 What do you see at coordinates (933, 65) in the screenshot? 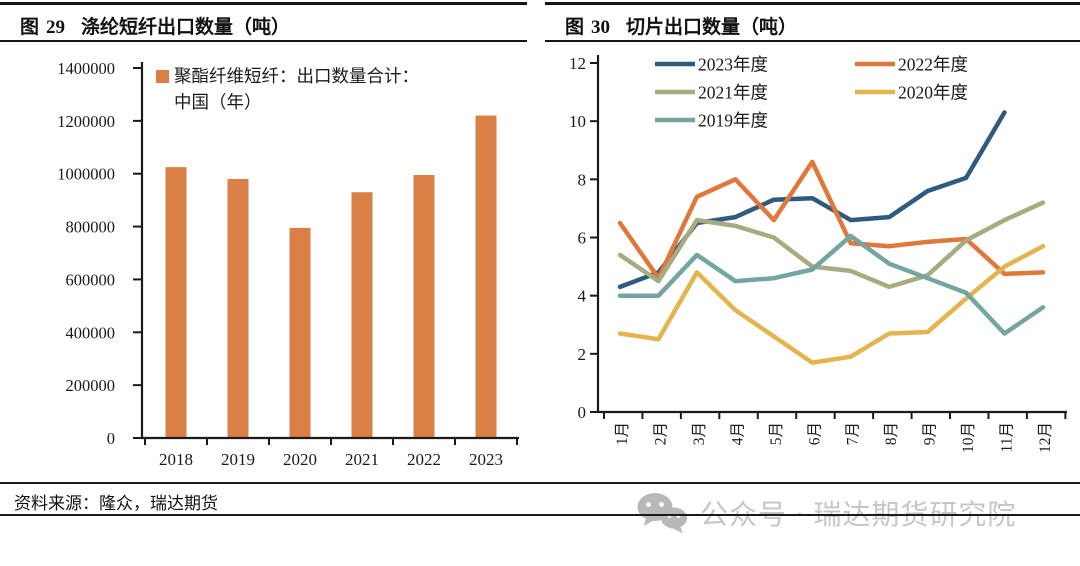
I see `legend-label-2022年度: 2022年度` at bounding box center [933, 65].